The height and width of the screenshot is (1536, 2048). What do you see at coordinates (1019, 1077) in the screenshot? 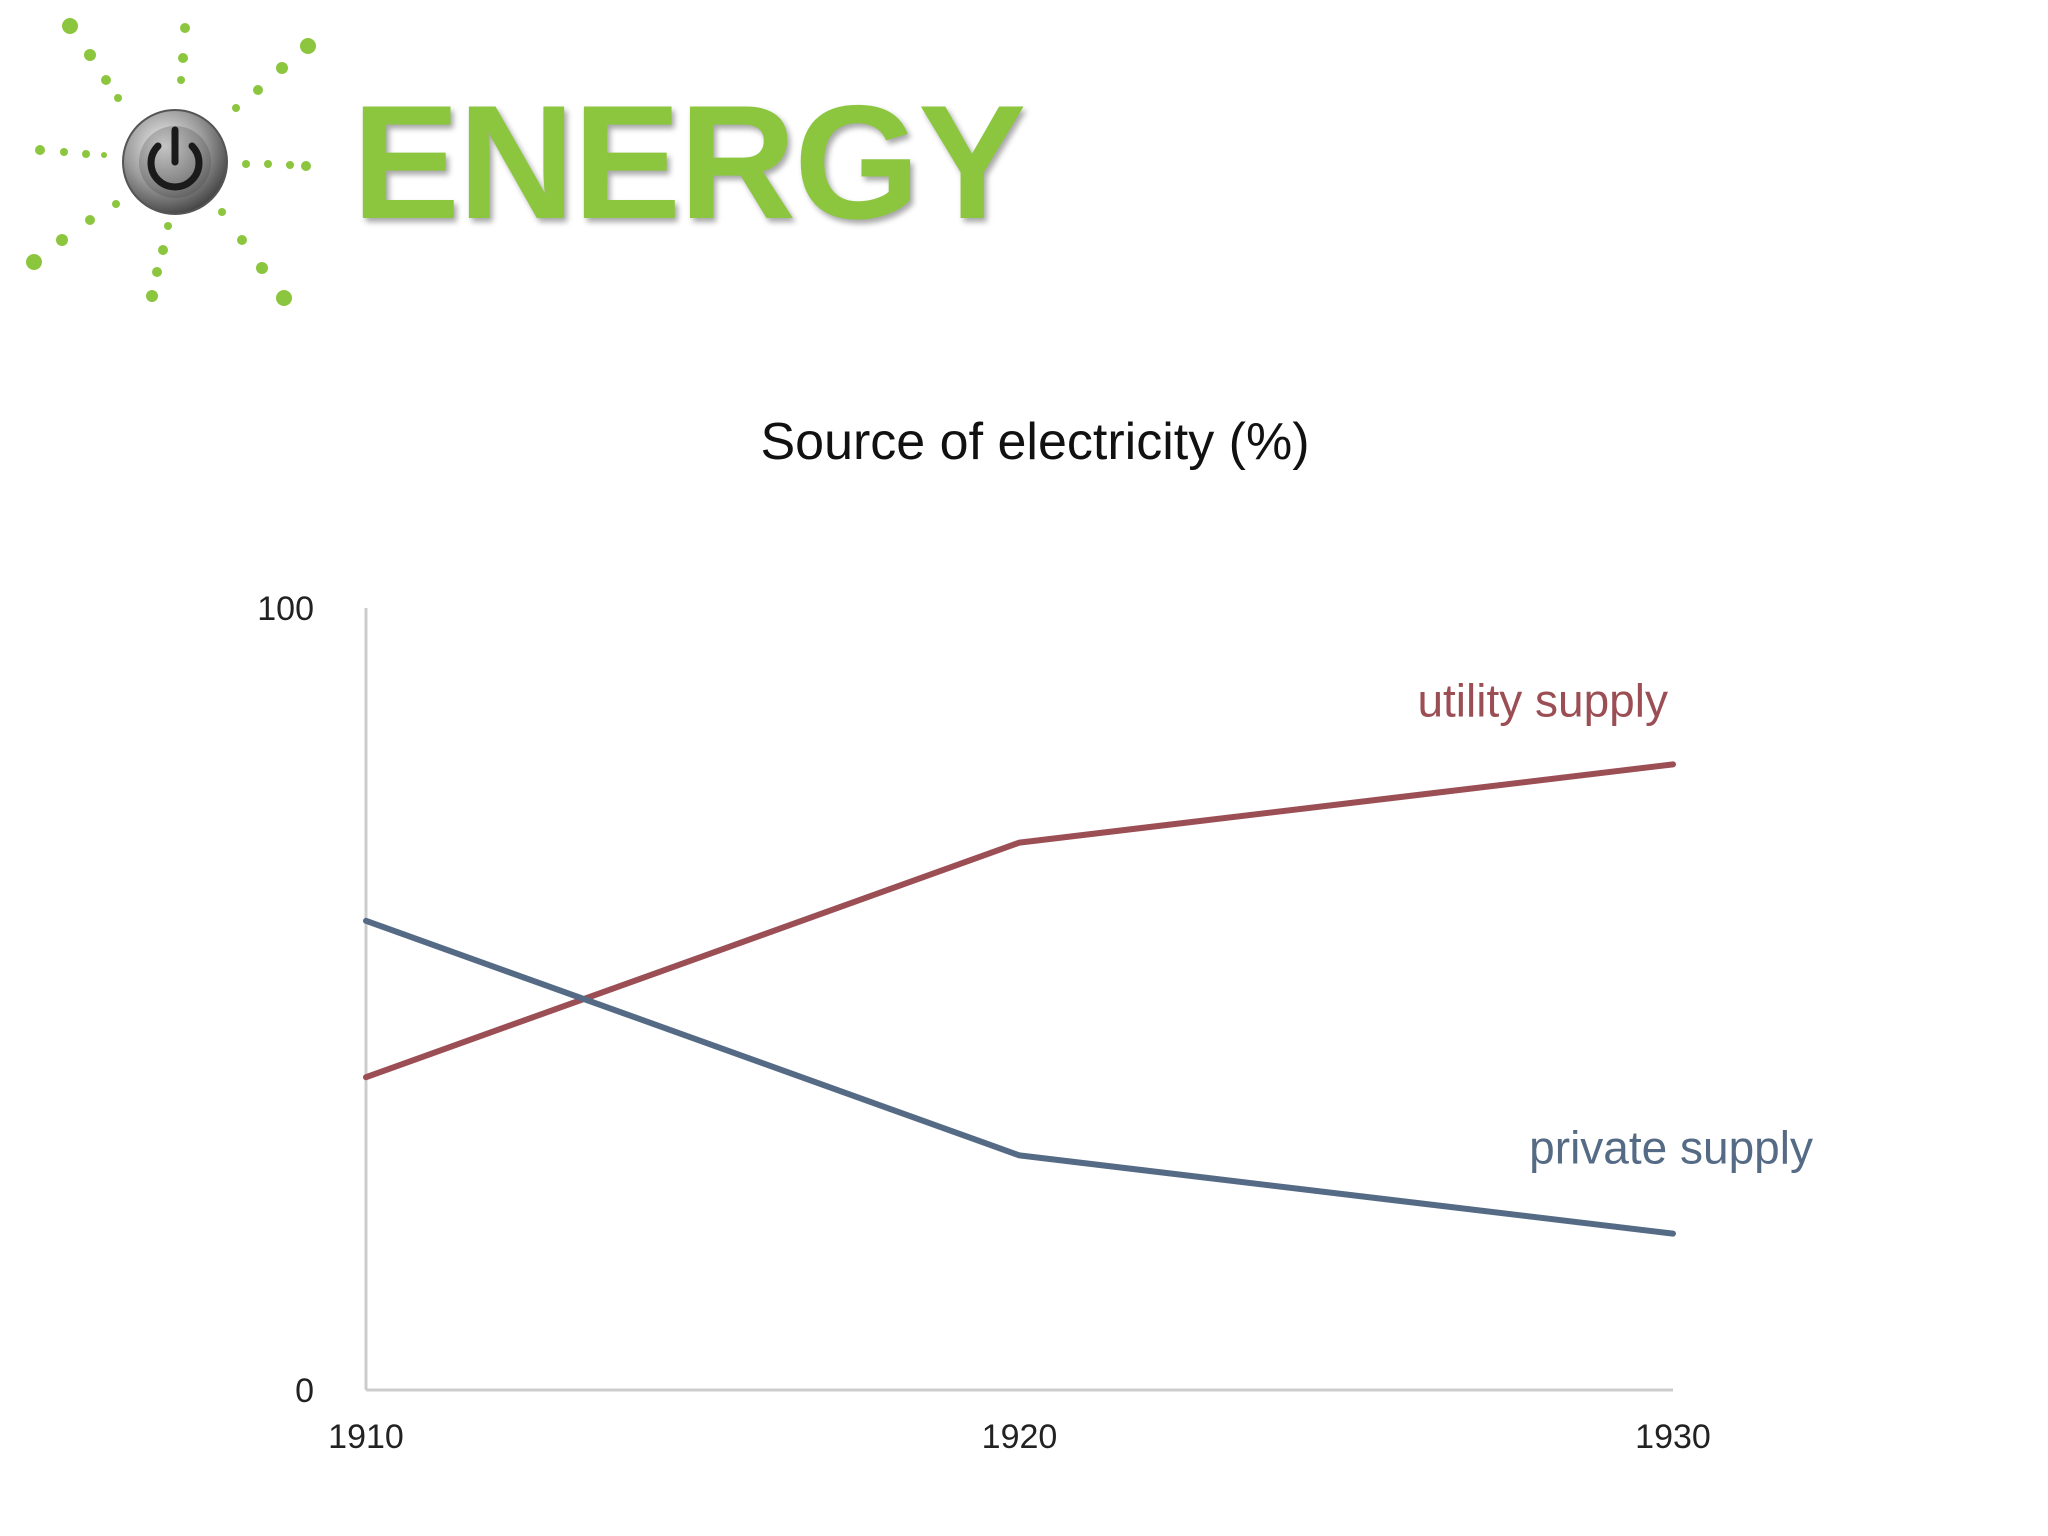
I see `series-line-private-supply` at bounding box center [1019, 1077].